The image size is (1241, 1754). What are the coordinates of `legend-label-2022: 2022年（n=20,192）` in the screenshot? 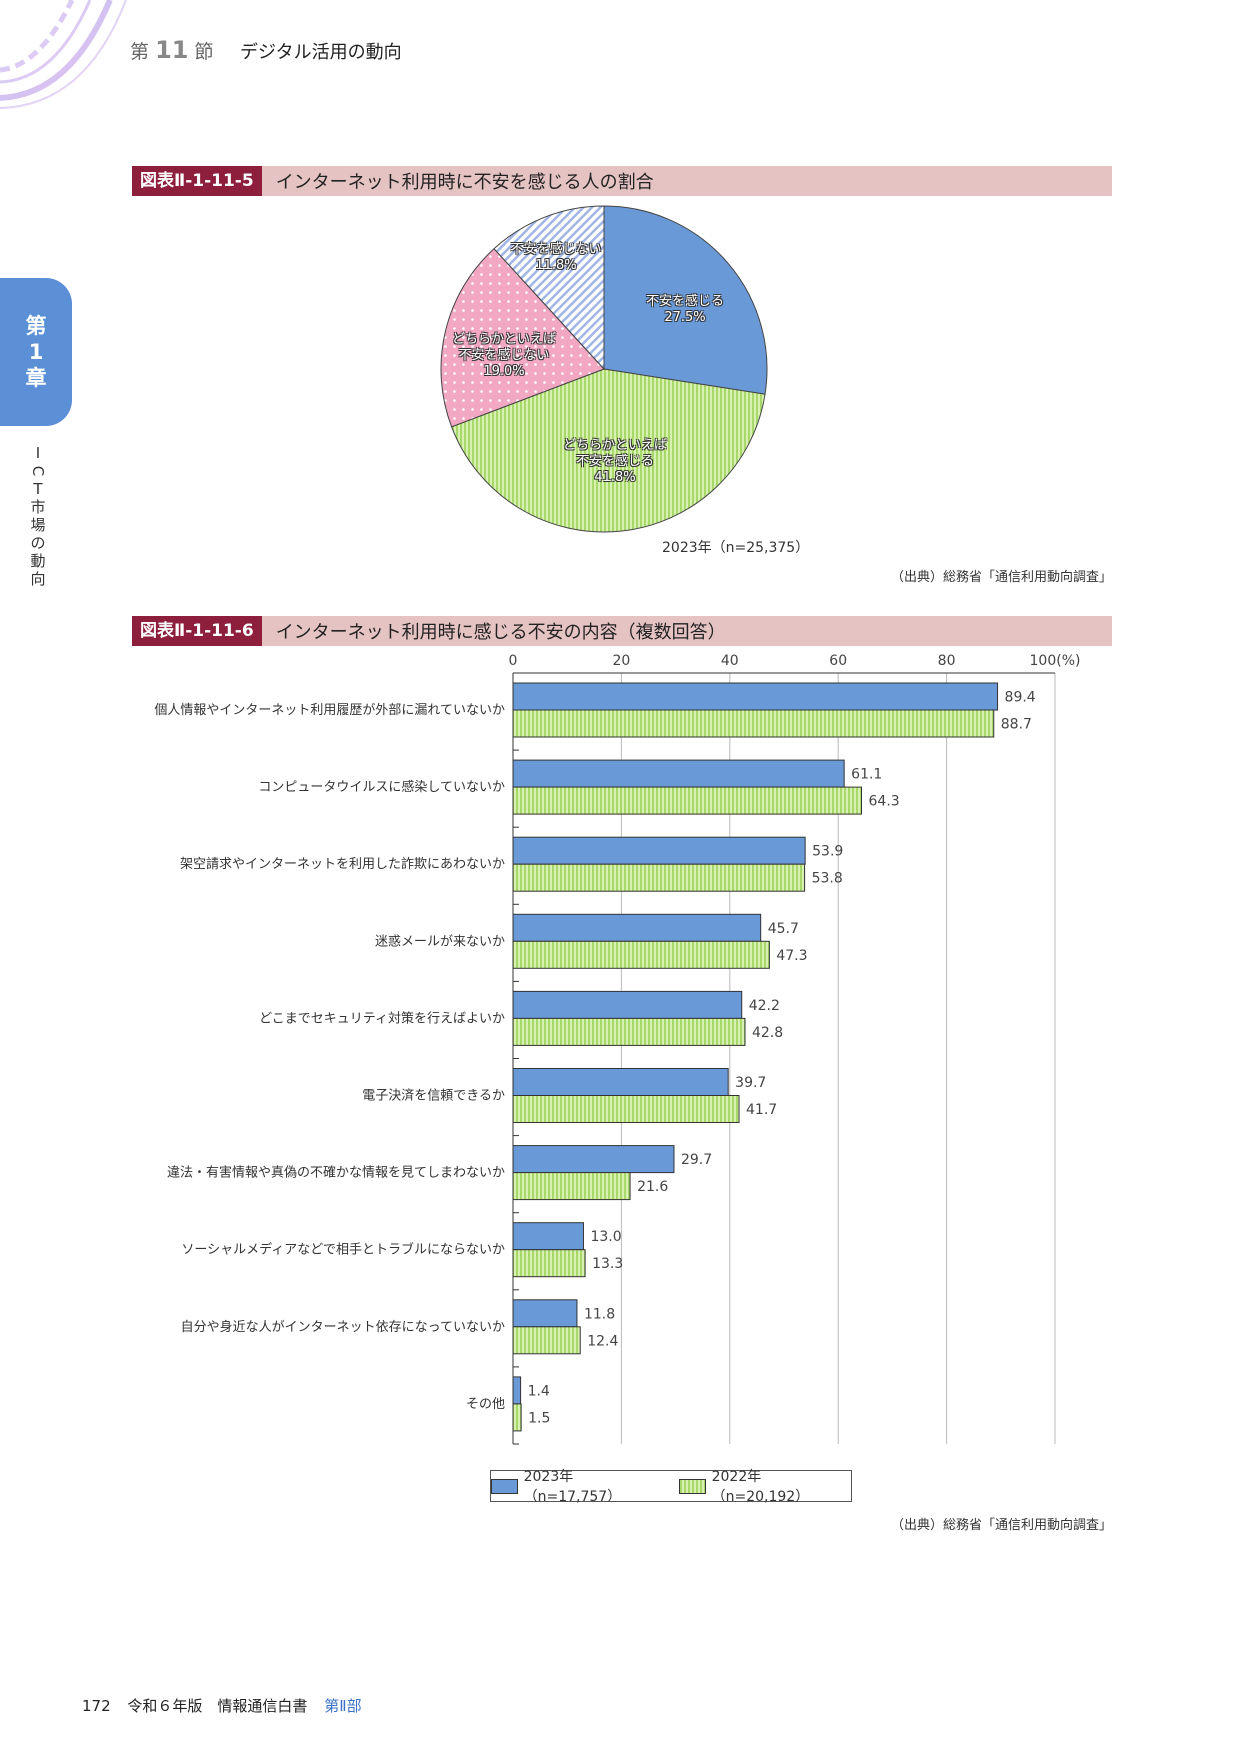 It's located at (760, 1487).